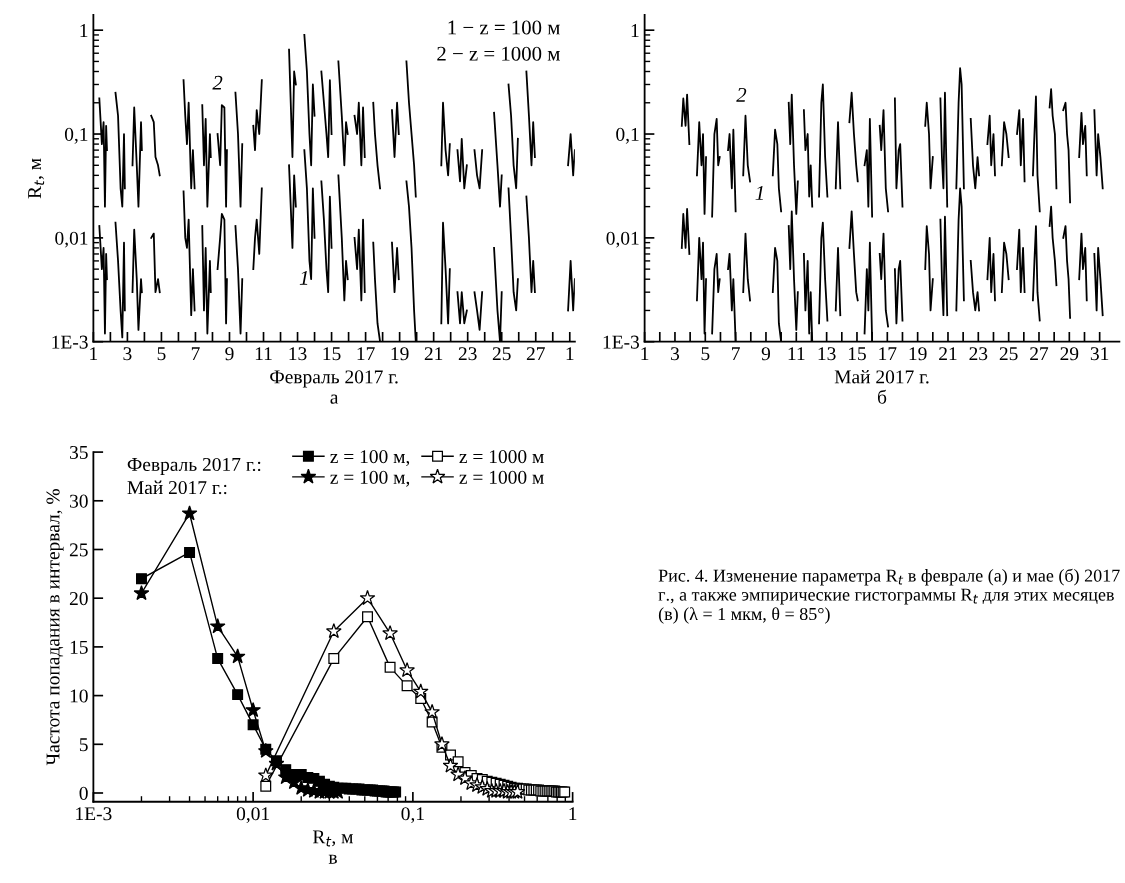 This screenshot has width=1125, height=883. I want to click on annotation: Май 2017 г.:, so click(177, 487).